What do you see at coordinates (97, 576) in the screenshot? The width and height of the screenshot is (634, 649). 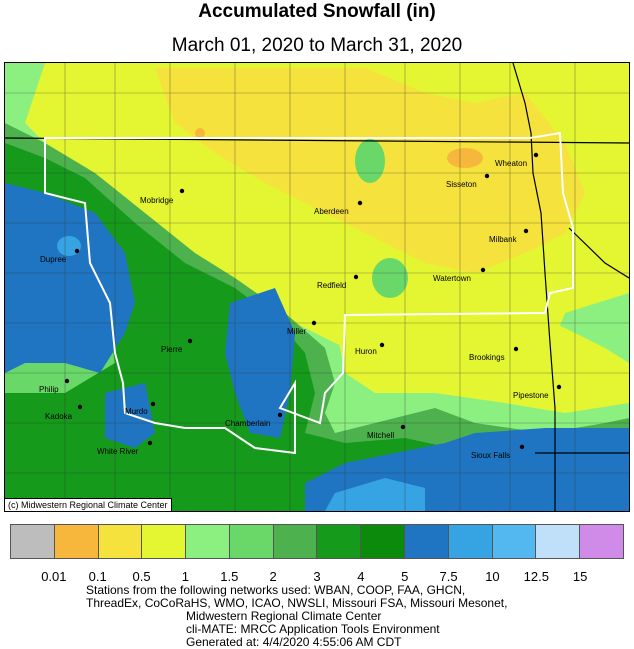 I see `legend-label: 0.1` at bounding box center [97, 576].